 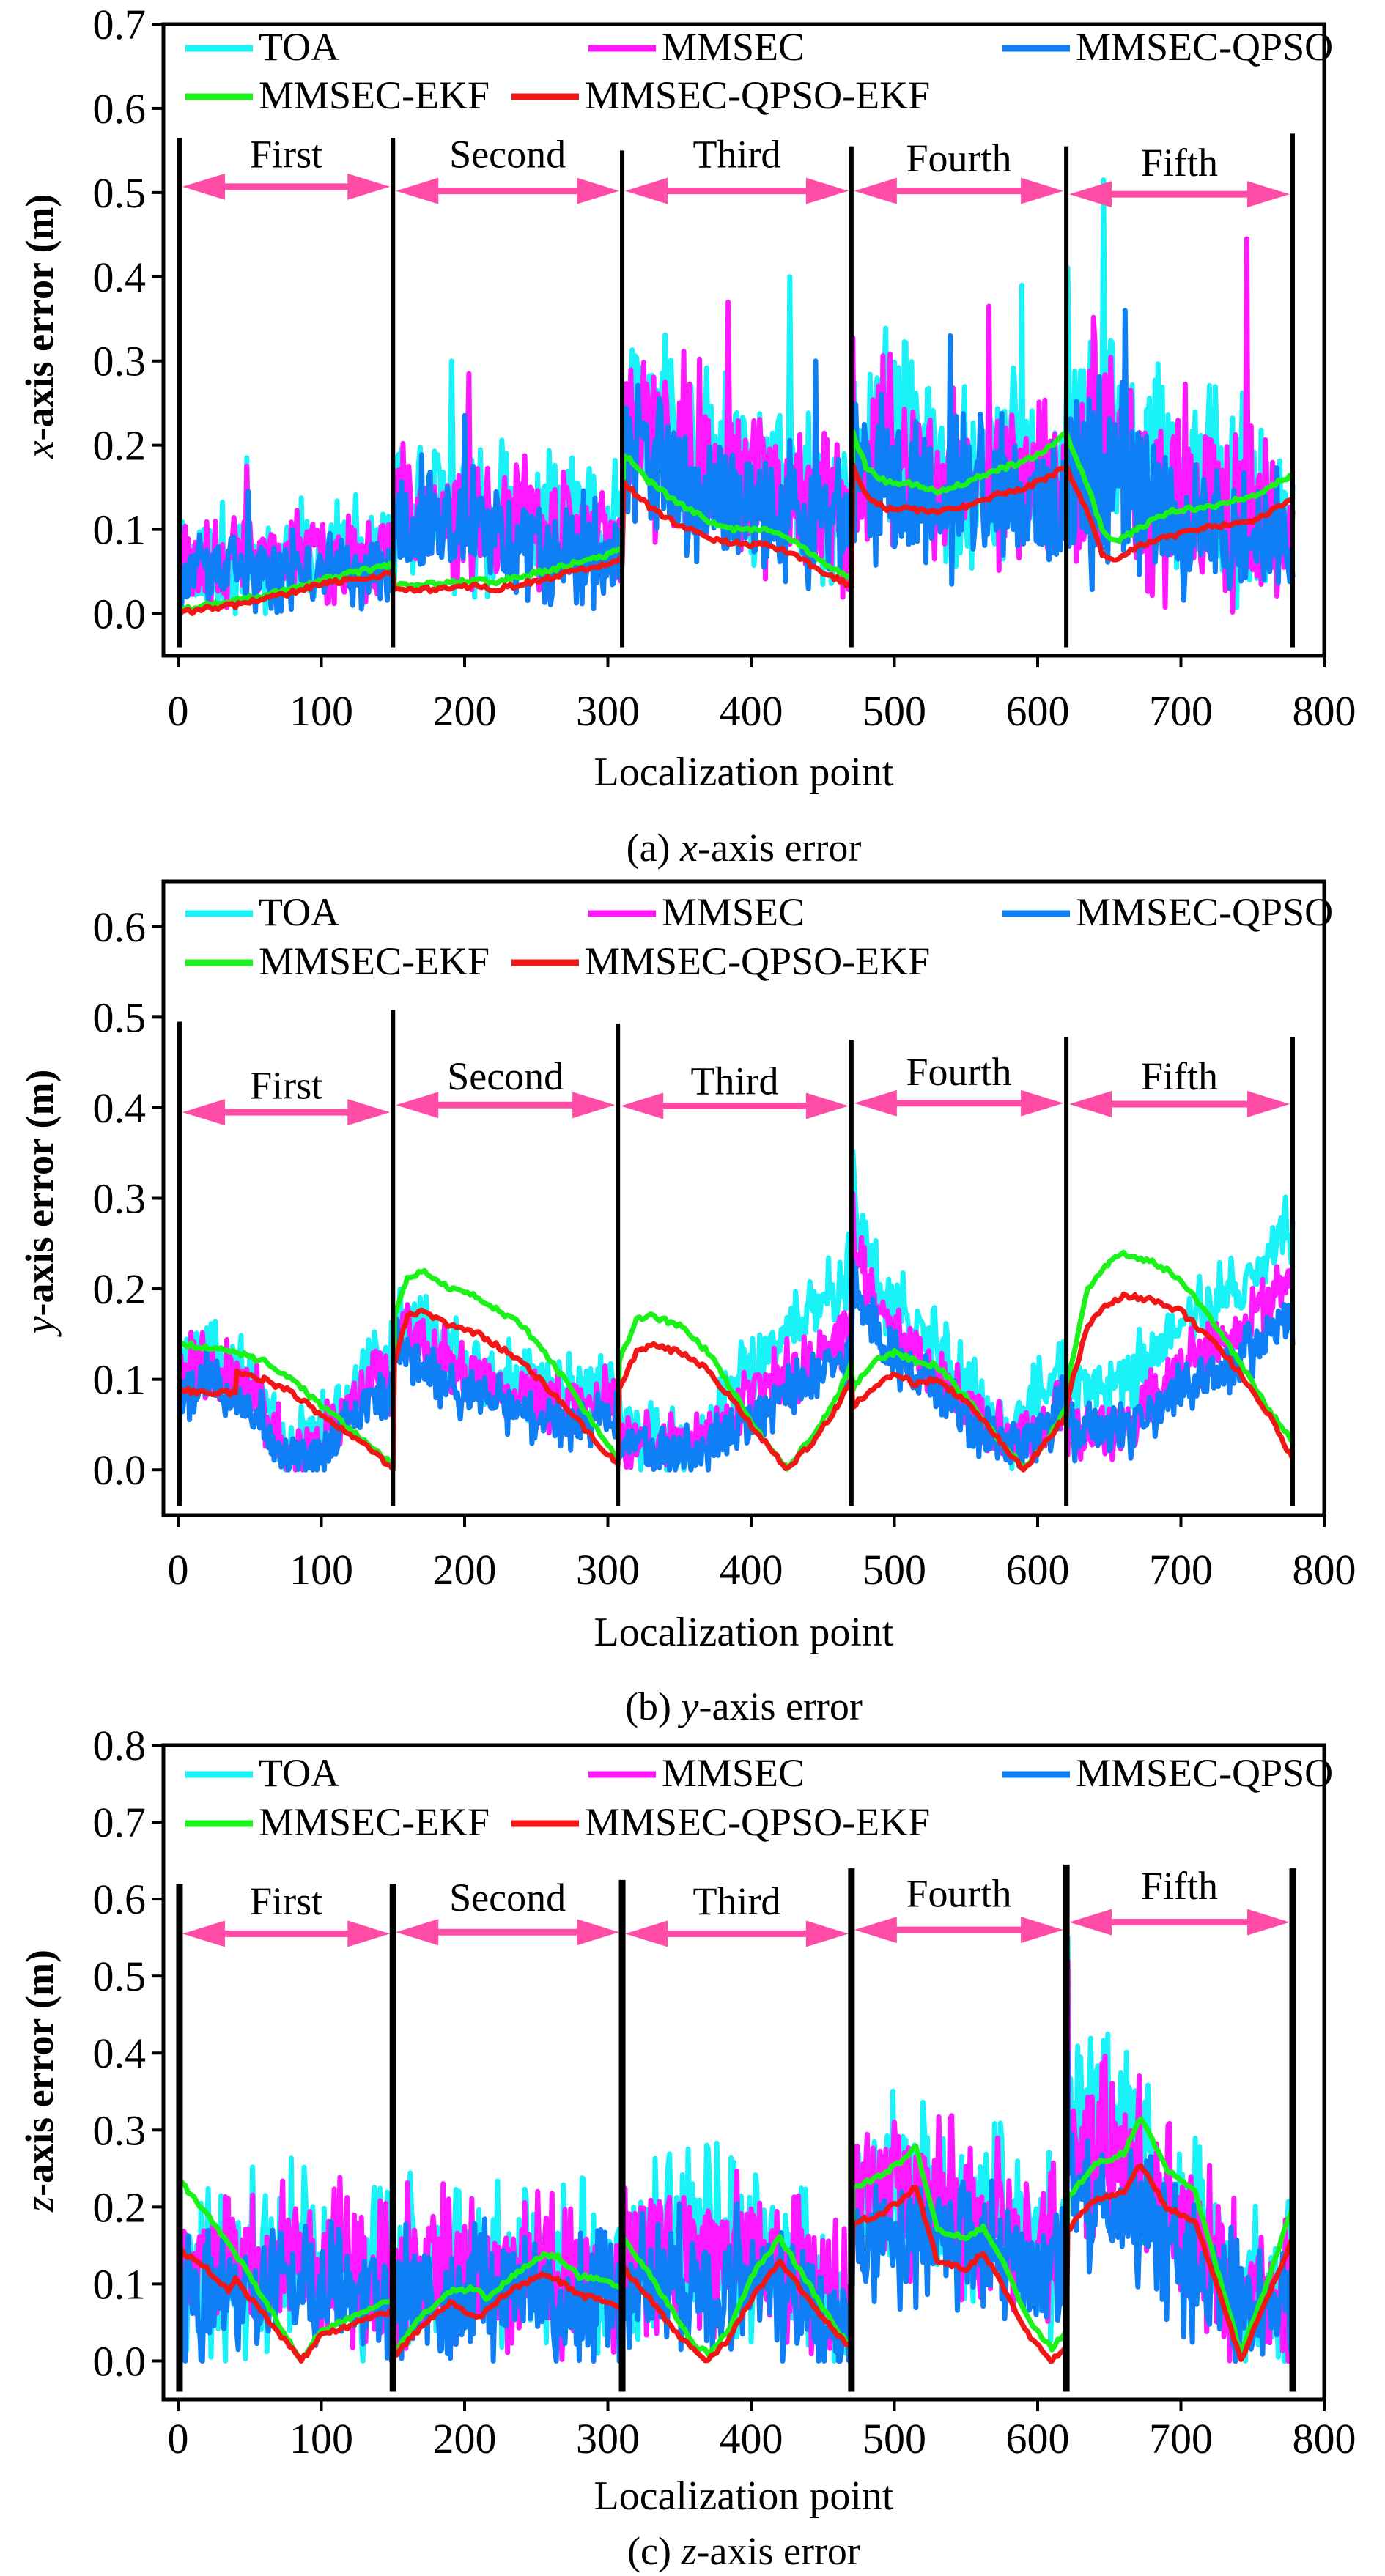 What do you see at coordinates (744, 2551) in the screenshot?
I see `panel-caption: (c) z-axis error` at bounding box center [744, 2551].